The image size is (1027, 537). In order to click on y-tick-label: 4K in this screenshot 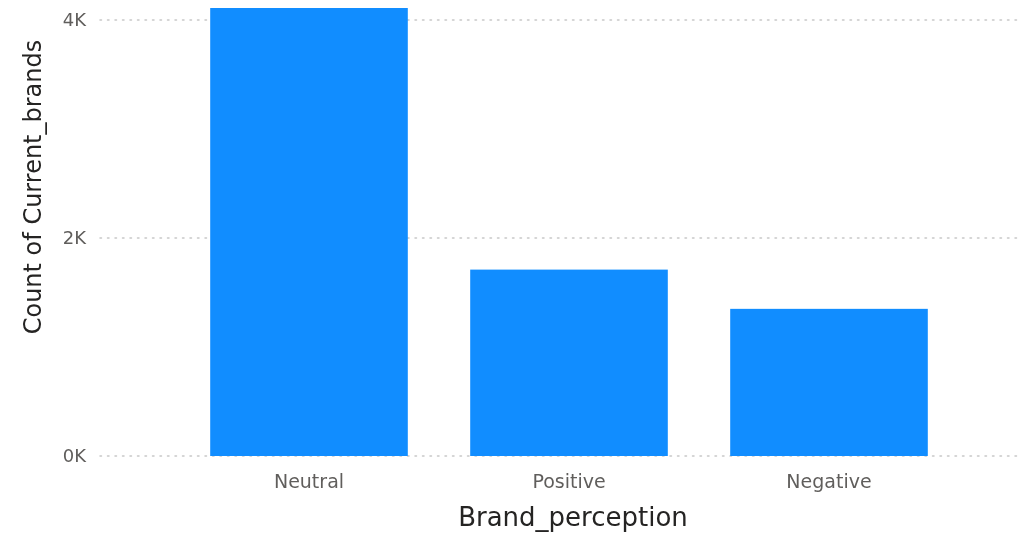, I will do `click(75, 20)`.